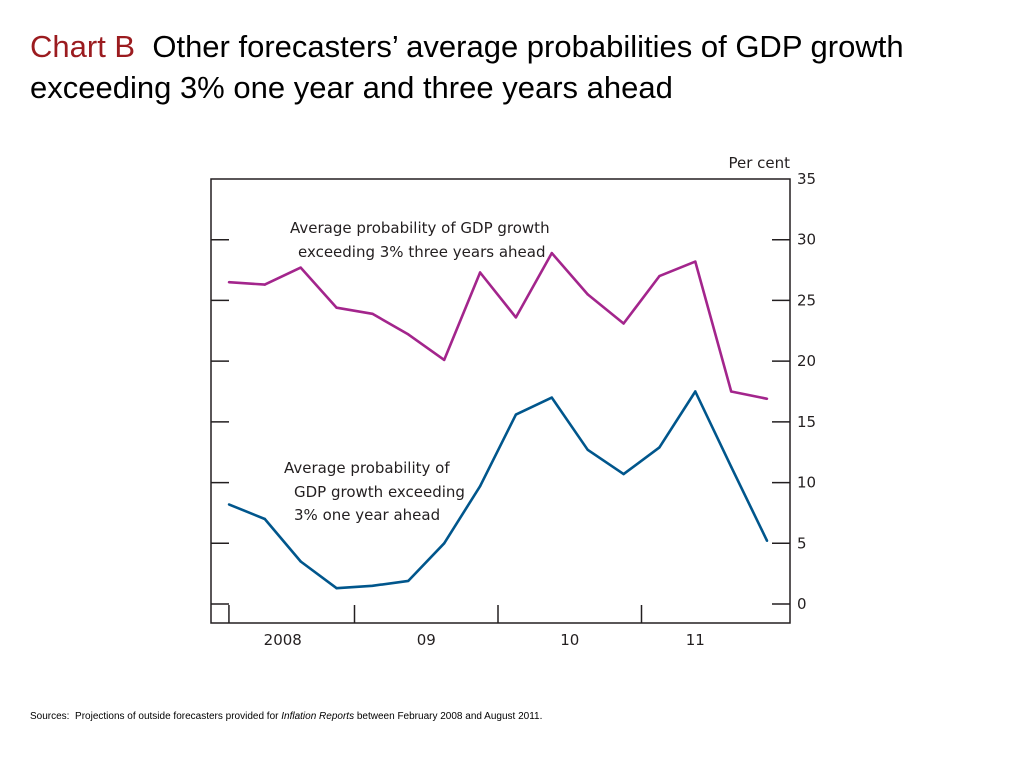 The width and height of the screenshot is (1024, 768). What do you see at coordinates (466, 627) in the screenshot?
I see `x-ticks: 2008 09 10 11` at bounding box center [466, 627].